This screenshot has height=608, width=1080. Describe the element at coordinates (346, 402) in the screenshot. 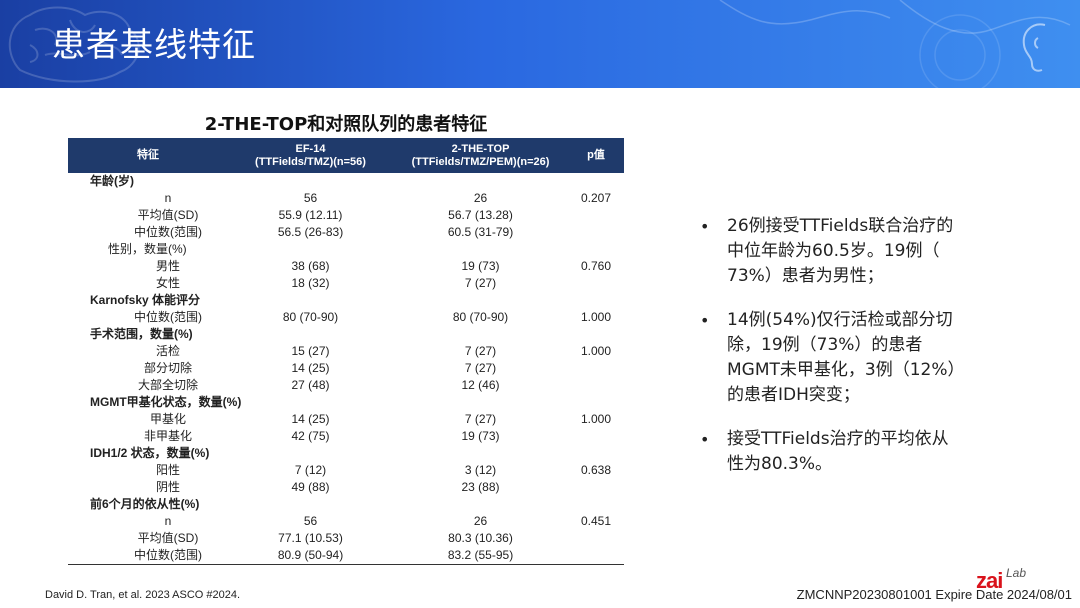

I see `table-section-row: MGMT甲基化状态，数量(%)` at that location.